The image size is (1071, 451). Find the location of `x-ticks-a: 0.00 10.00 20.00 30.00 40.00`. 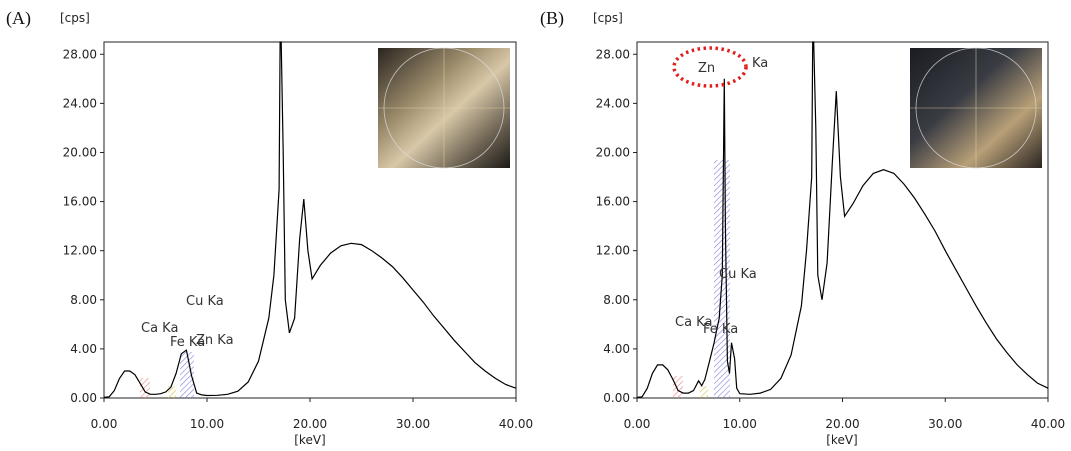

x-ticks-a: 0.00 10.00 20.00 30.00 40.00 is located at coordinates (312, 414).